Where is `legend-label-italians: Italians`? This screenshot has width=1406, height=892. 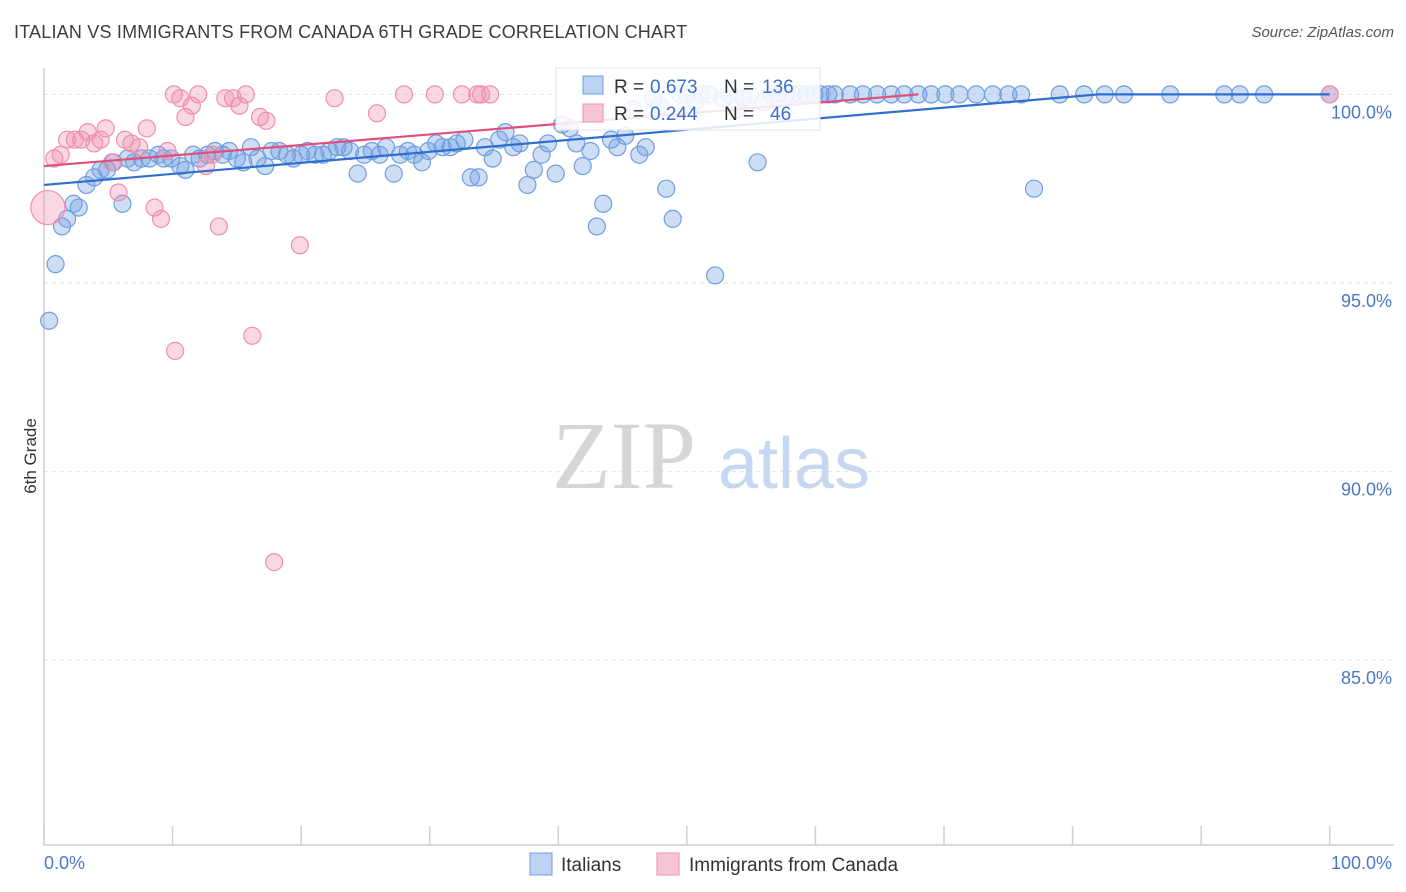 legend-label-italians: Italians is located at coordinates (591, 865).